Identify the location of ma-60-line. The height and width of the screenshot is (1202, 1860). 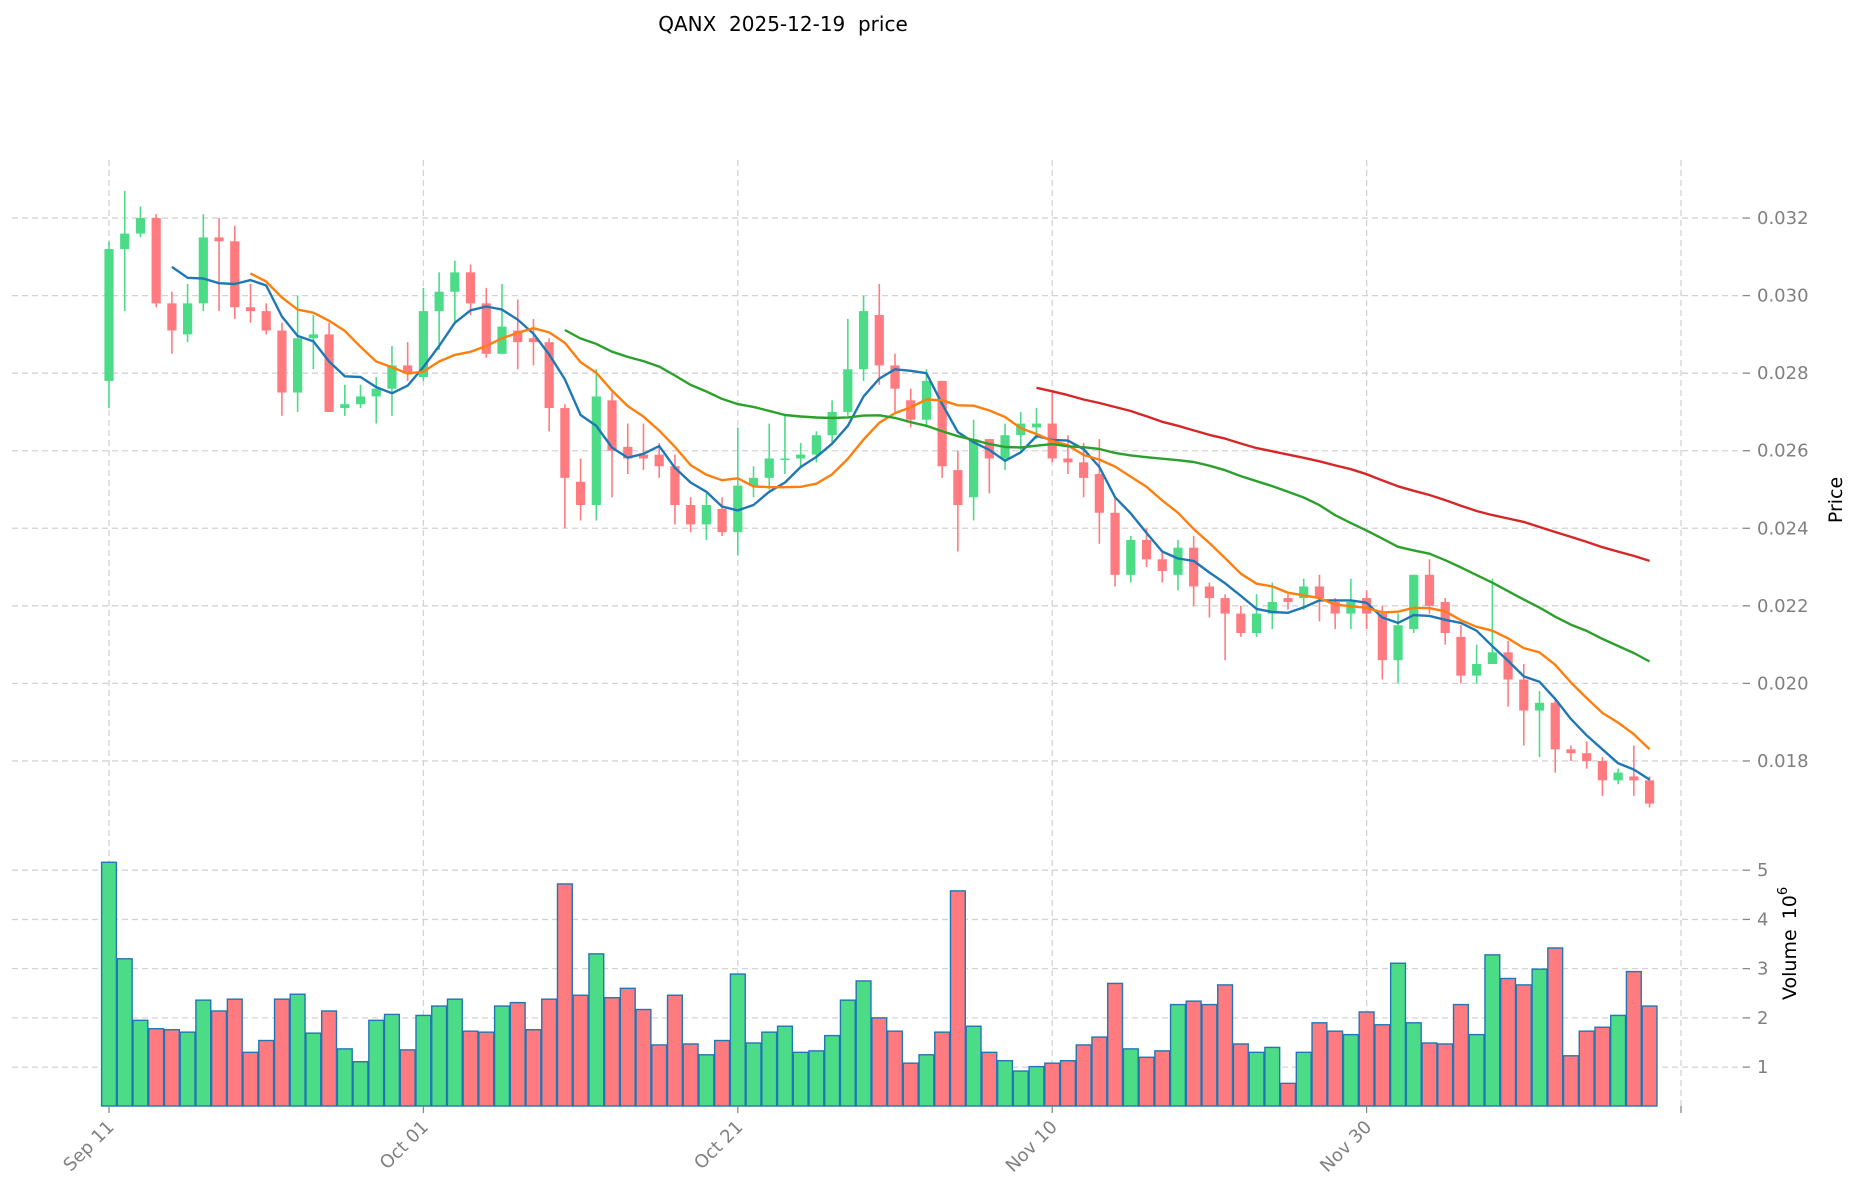
(1343, 474).